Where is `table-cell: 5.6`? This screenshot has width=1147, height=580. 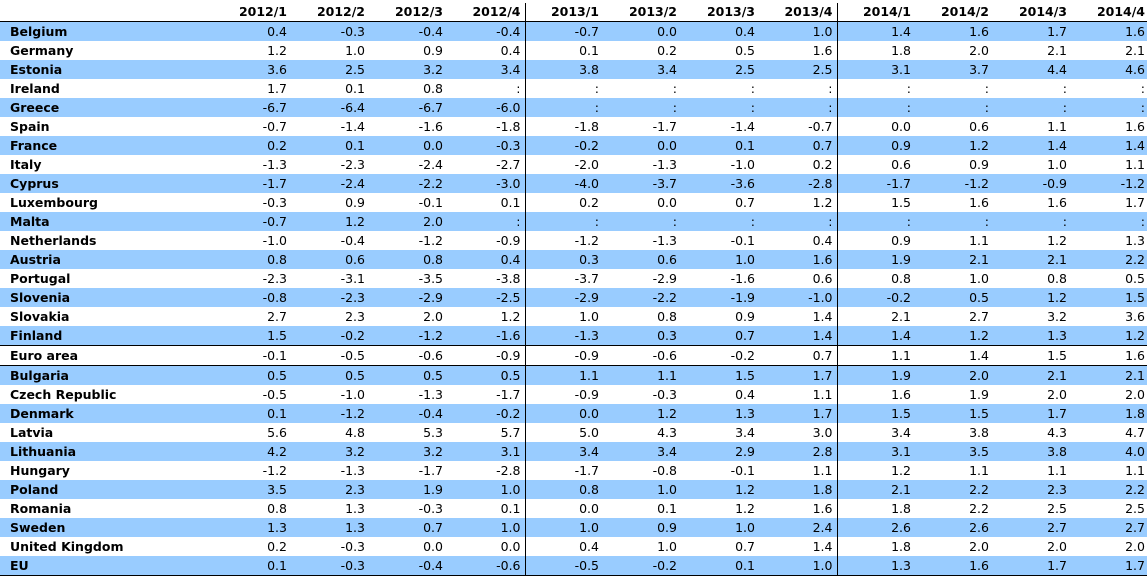
table-cell: 5.6 is located at coordinates (277, 432).